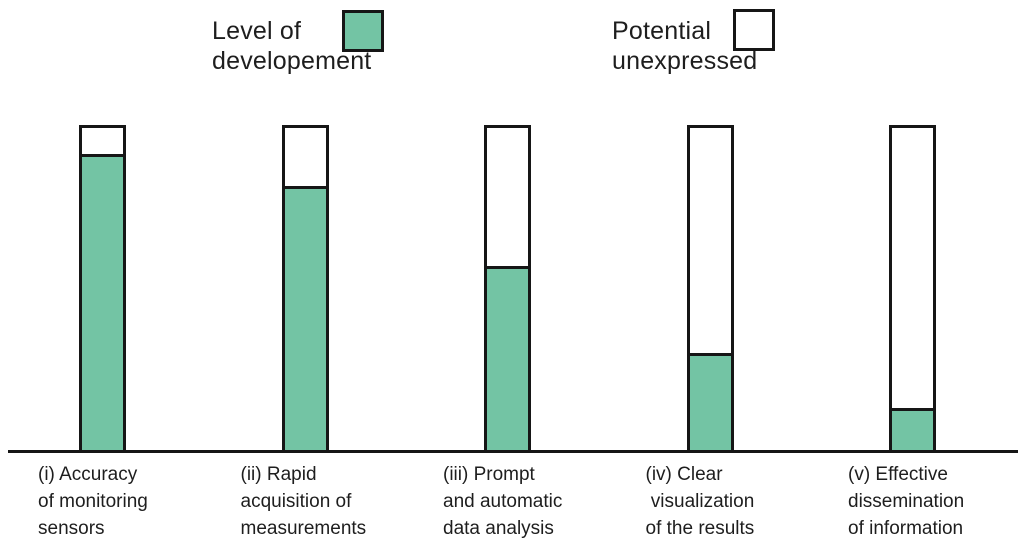 This screenshot has height=551, width=1024. I want to click on category-label-line: of the results, so click(700, 528).